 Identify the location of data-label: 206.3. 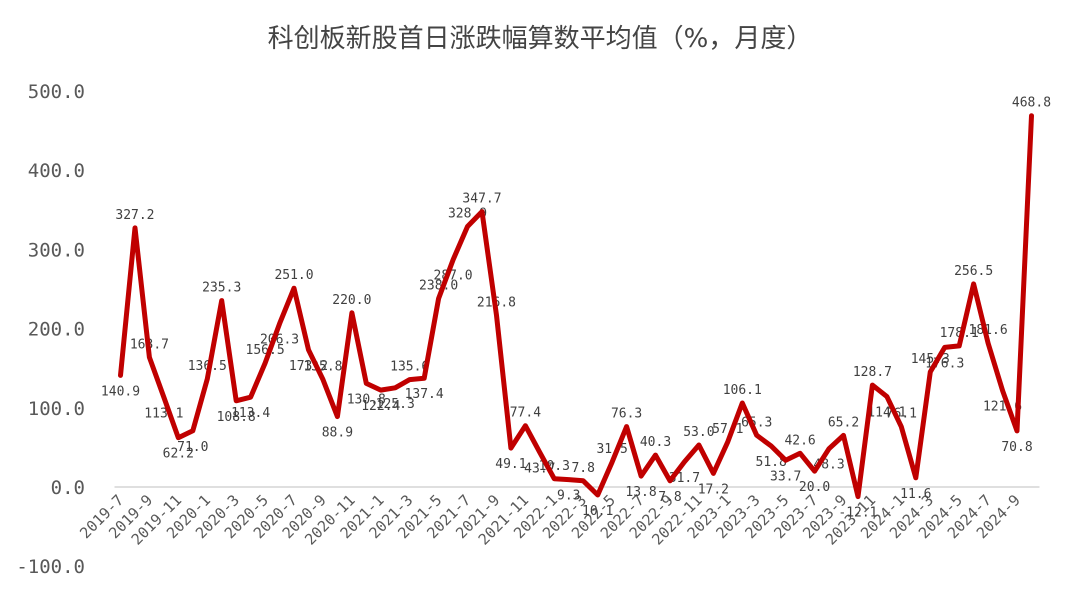
(279, 340).